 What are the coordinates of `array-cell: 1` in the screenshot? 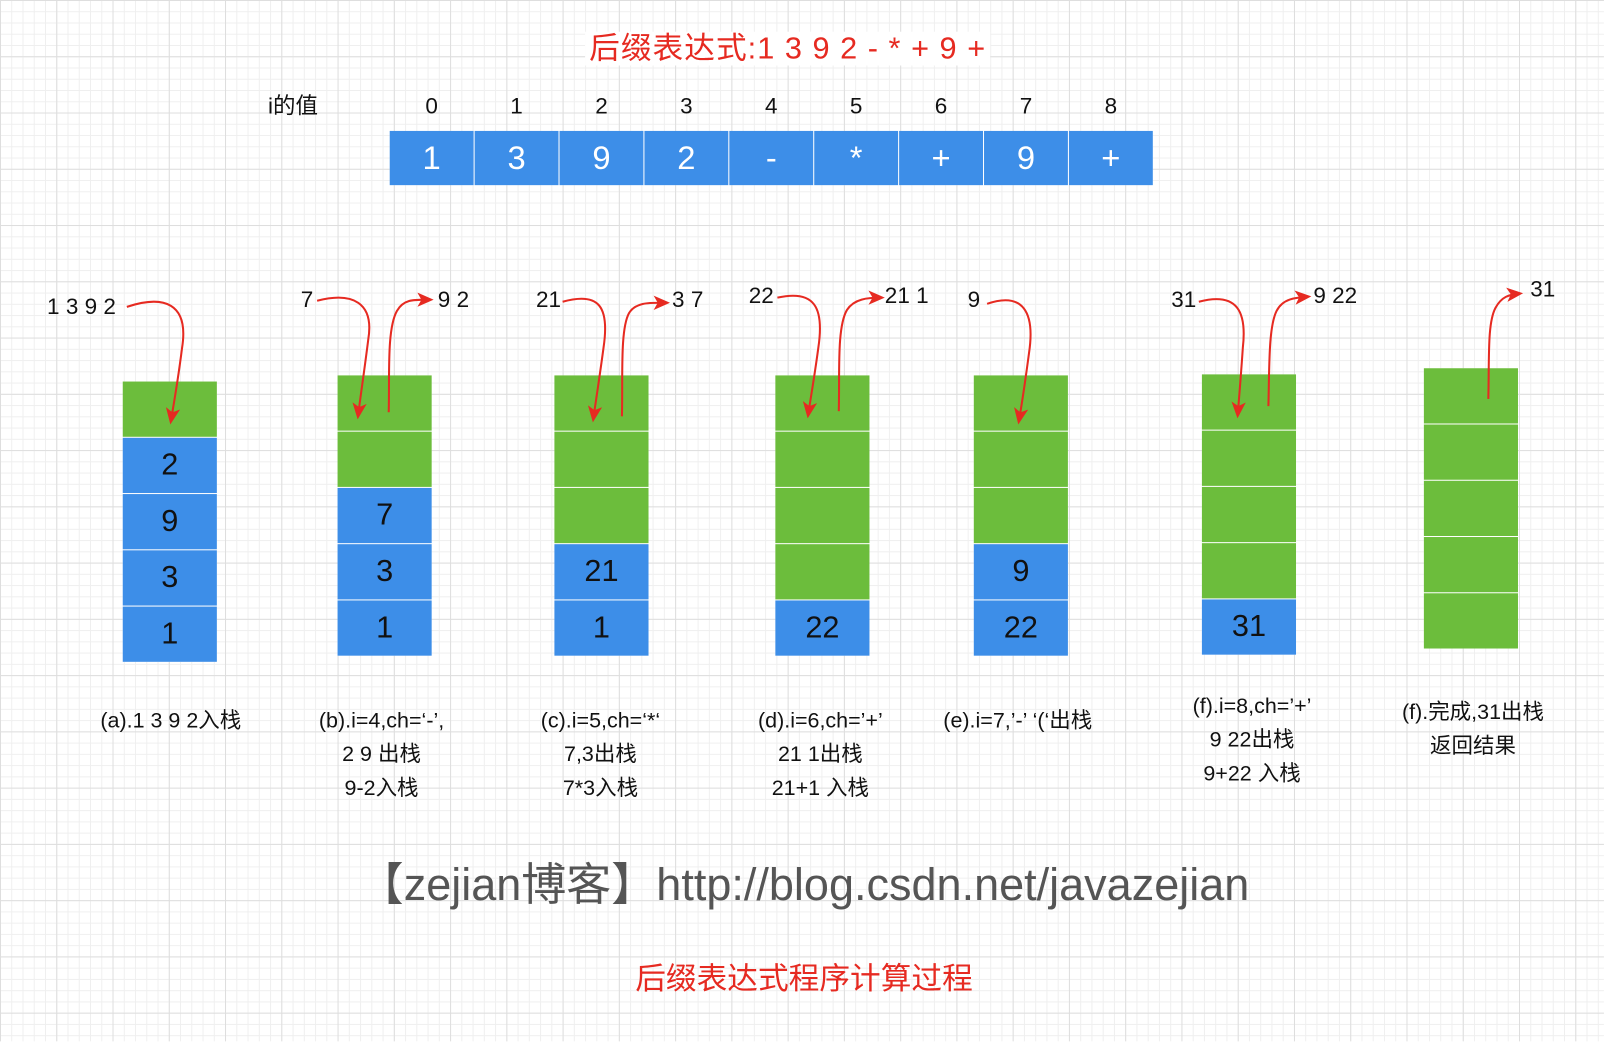 It's located at (431, 158).